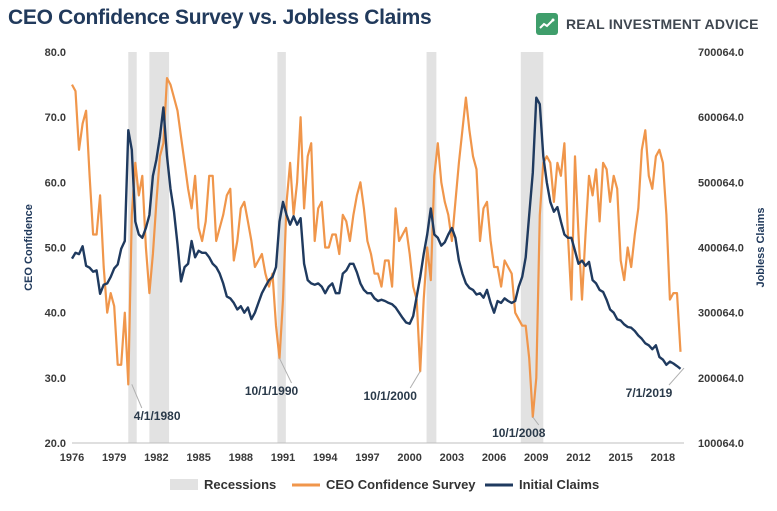 The width and height of the screenshot is (777, 511). What do you see at coordinates (272, 391) in the screenshot?
I see `annotation-label: 10/1/1990` at bounding box center [272, 391].